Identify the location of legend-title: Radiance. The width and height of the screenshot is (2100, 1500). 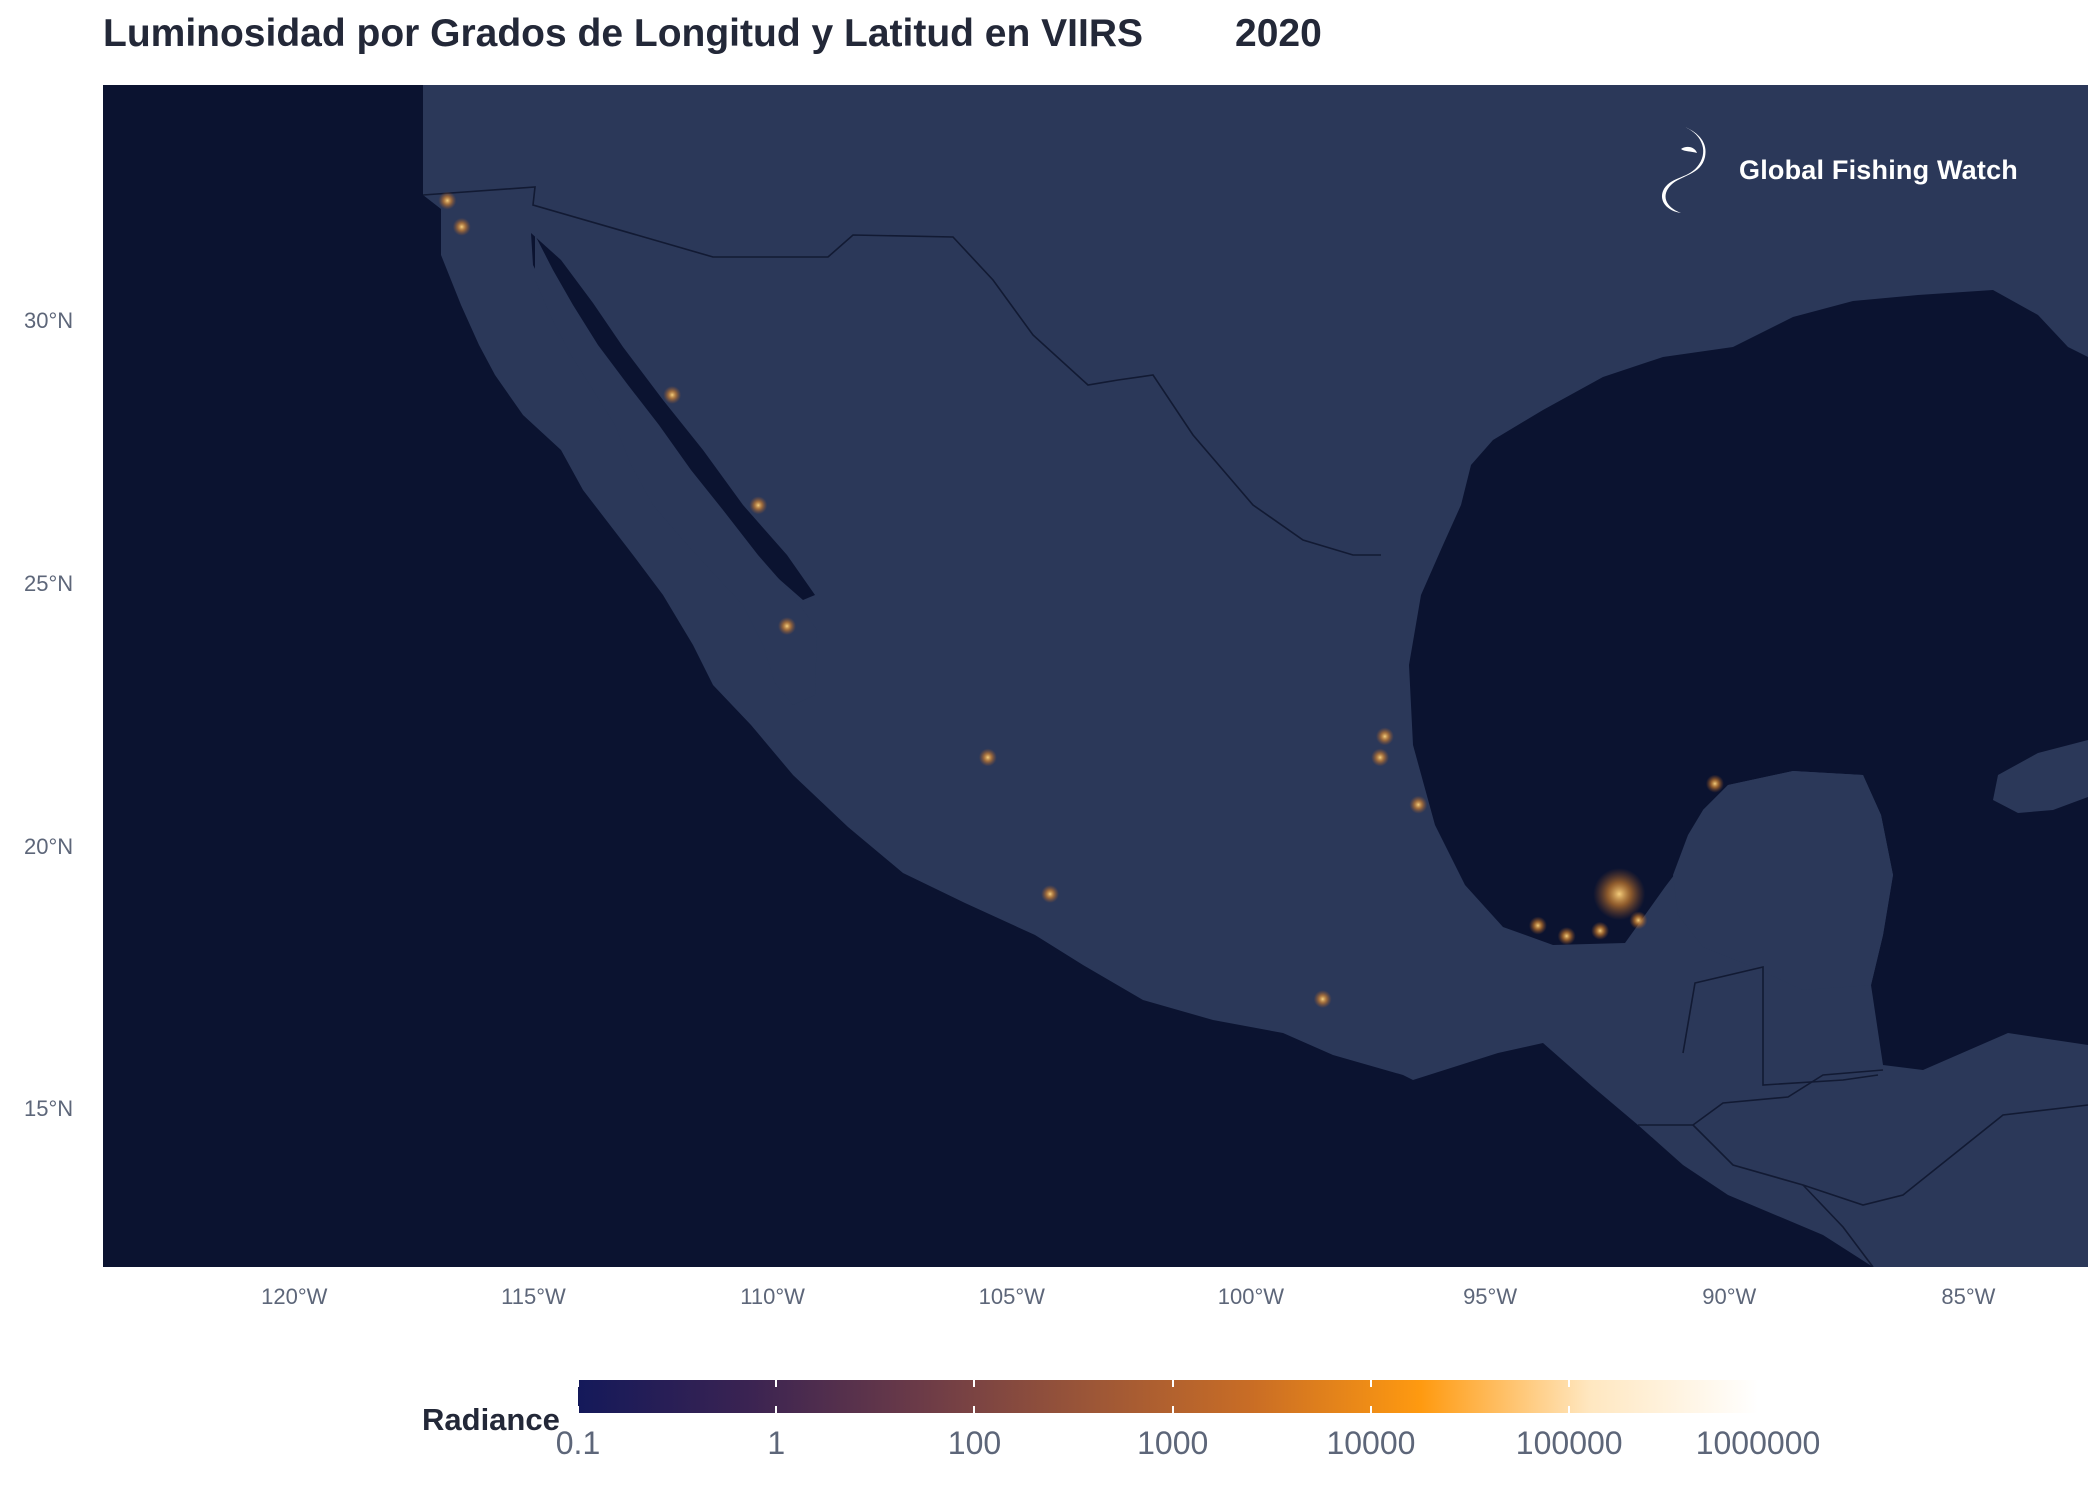
(491, 1419).